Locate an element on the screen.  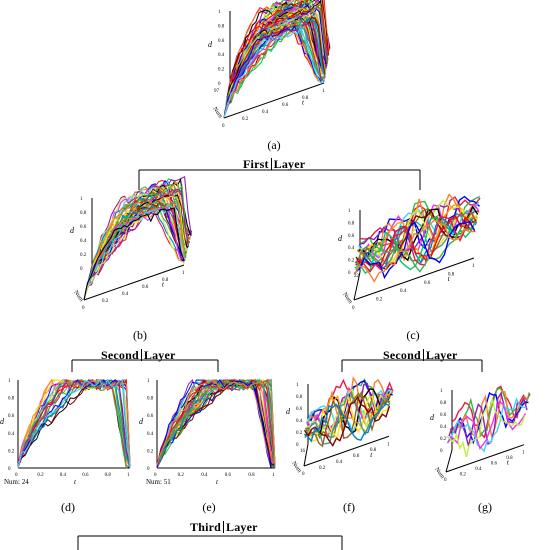
panel-d-y-tick: 1 is located at coordinates (9, 381).